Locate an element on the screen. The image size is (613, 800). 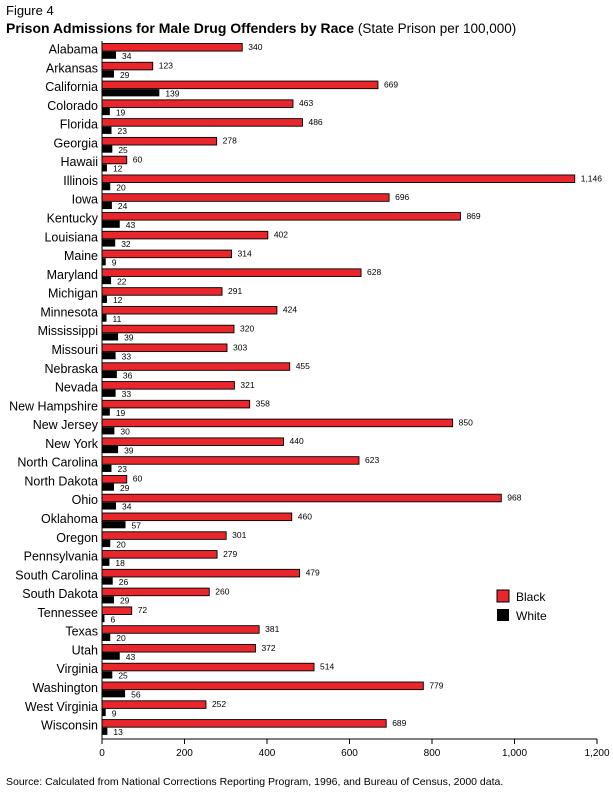
category-label-utah: Utah is located at coordinates (85, 650).